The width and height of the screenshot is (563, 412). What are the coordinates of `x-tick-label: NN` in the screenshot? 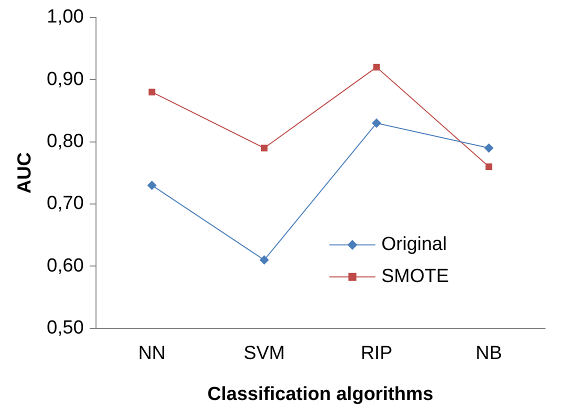 It's located at (152, 353).